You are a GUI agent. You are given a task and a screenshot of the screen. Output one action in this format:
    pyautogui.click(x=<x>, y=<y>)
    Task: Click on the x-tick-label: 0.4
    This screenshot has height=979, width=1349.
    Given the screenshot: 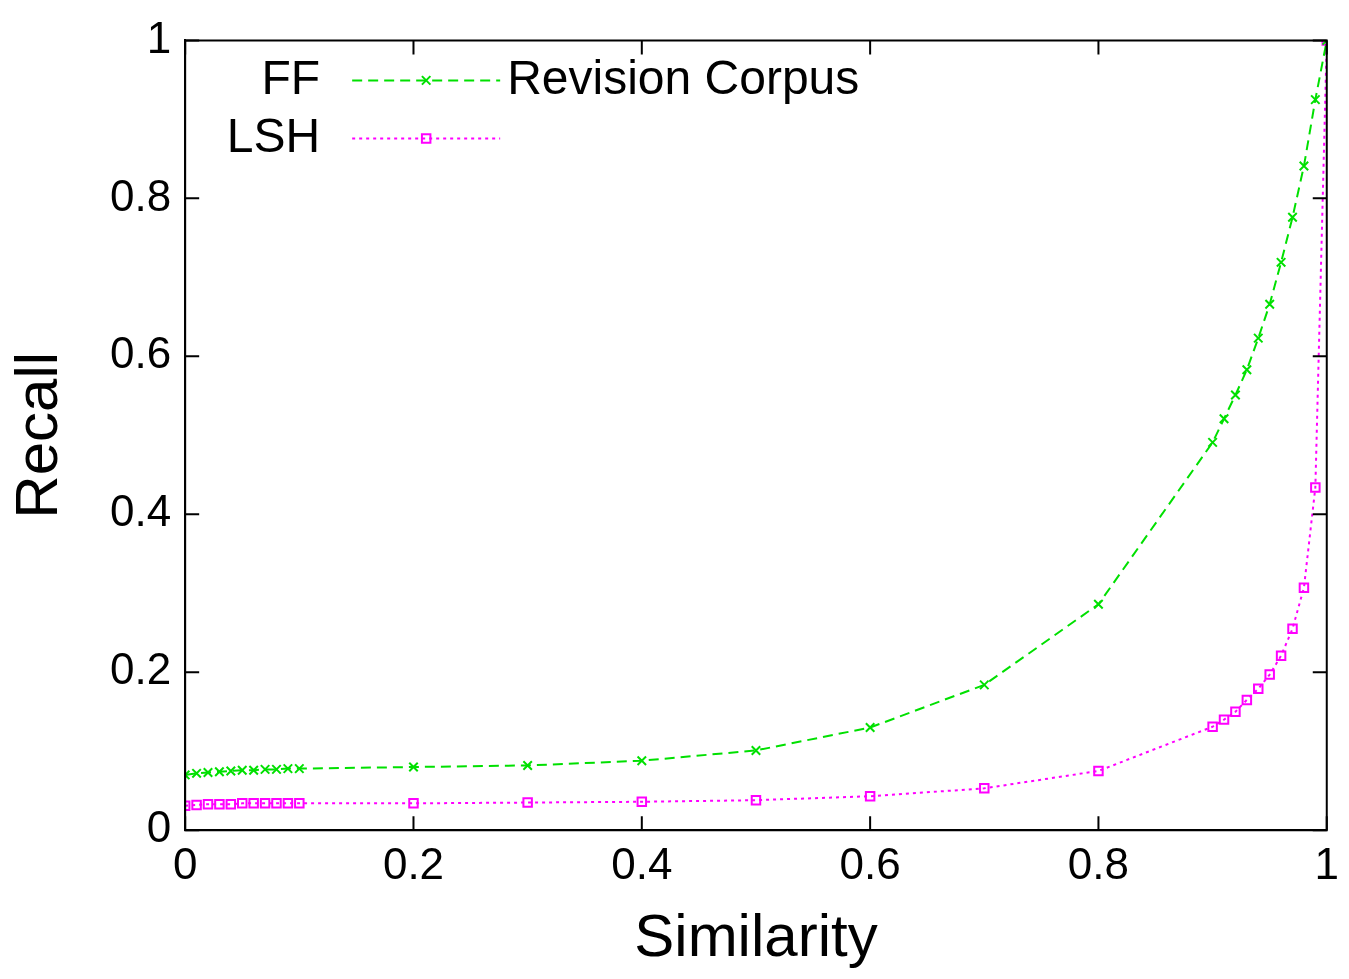 What is the action you would take?
    pyautogui.click(x=642, y=863)
    